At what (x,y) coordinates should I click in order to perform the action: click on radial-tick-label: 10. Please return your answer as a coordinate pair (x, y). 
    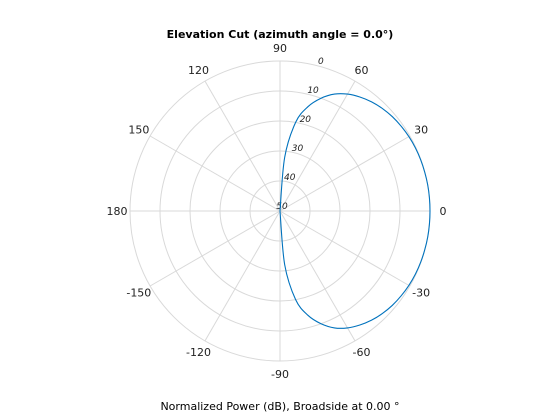
    Looking at the image, I should click on (313, 91).